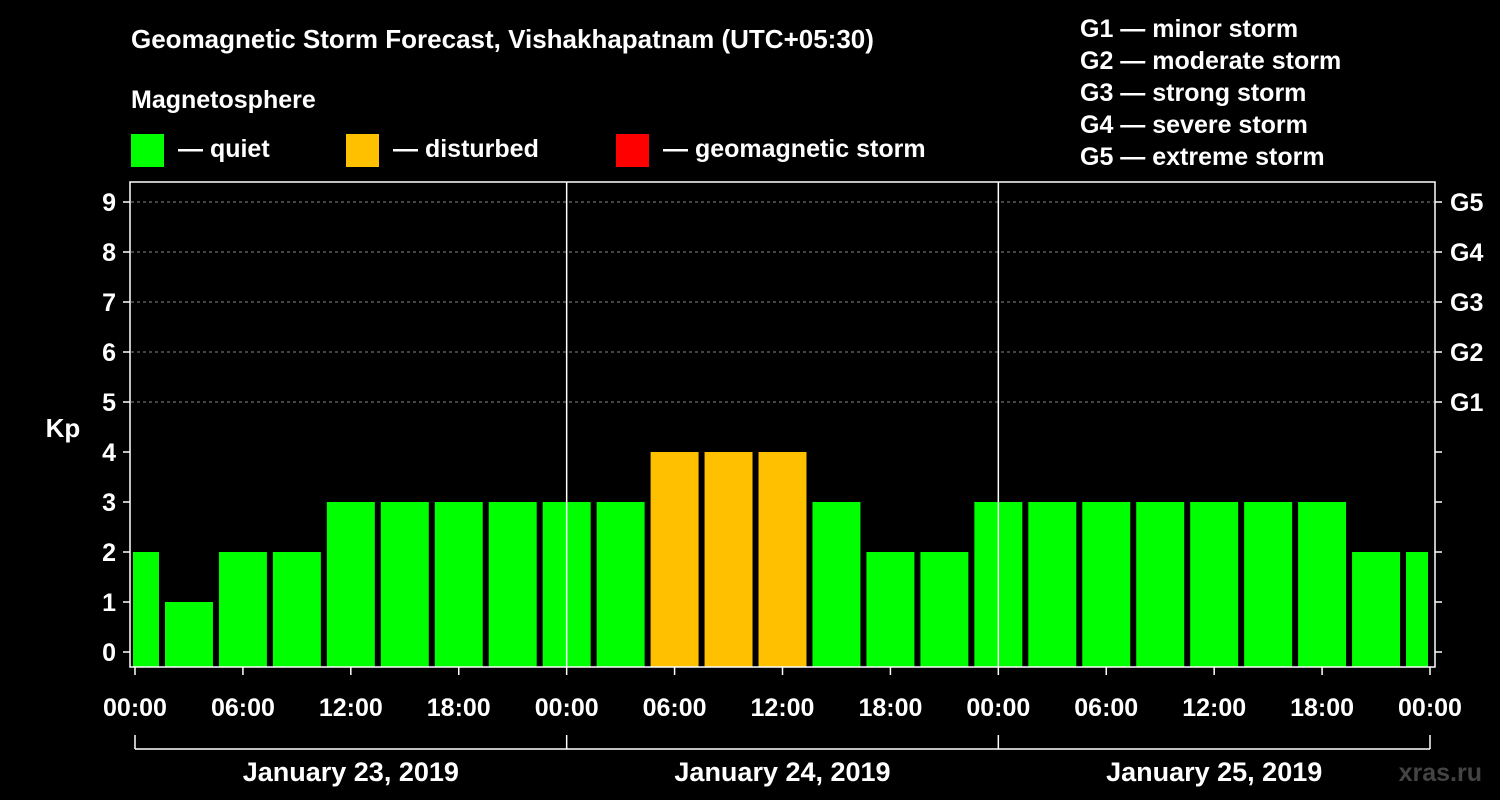 Image resolution: width=1500 pixels, height=800 pixels. Describe the element at coordinates (109, 353) in the screenshot. I see `y-tick-label-6: 6` at that location.